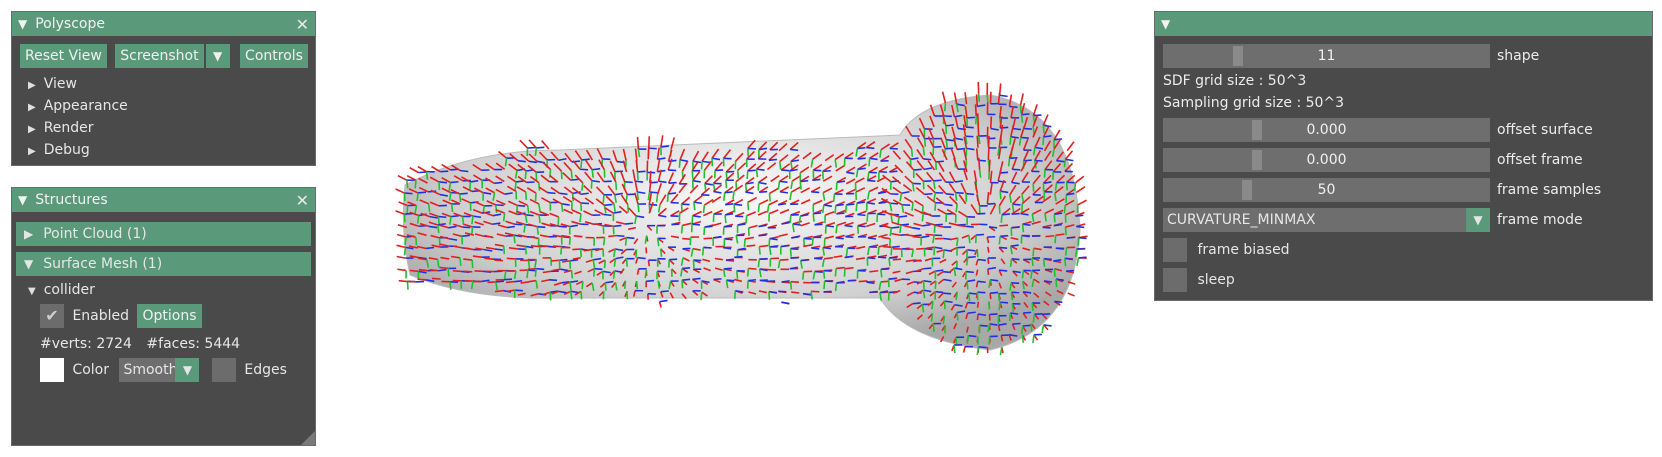 The image size is (1662, 457). I want to click on edges-checkbox, so click(223, 370).